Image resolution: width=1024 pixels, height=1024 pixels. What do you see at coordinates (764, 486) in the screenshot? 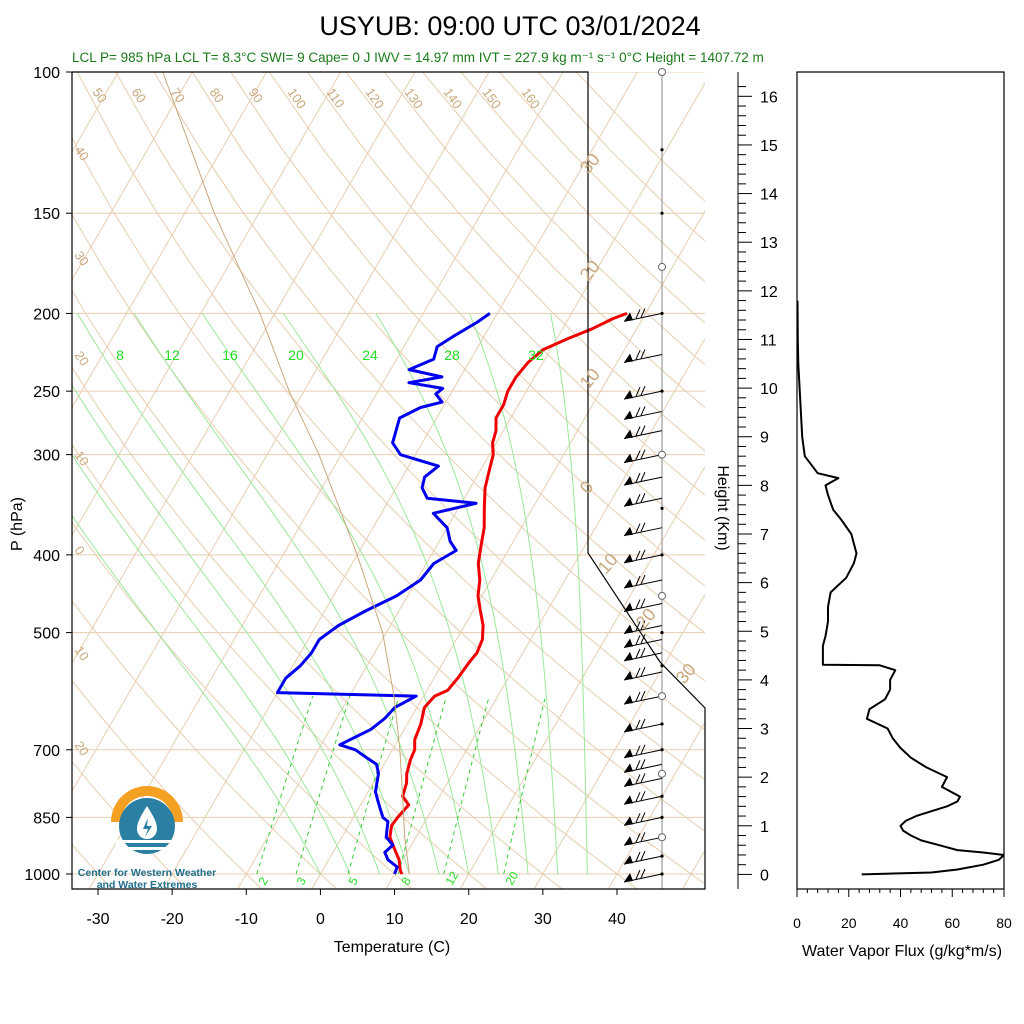
I see `height-tick-label: 8` at bounding box center [764, 486].